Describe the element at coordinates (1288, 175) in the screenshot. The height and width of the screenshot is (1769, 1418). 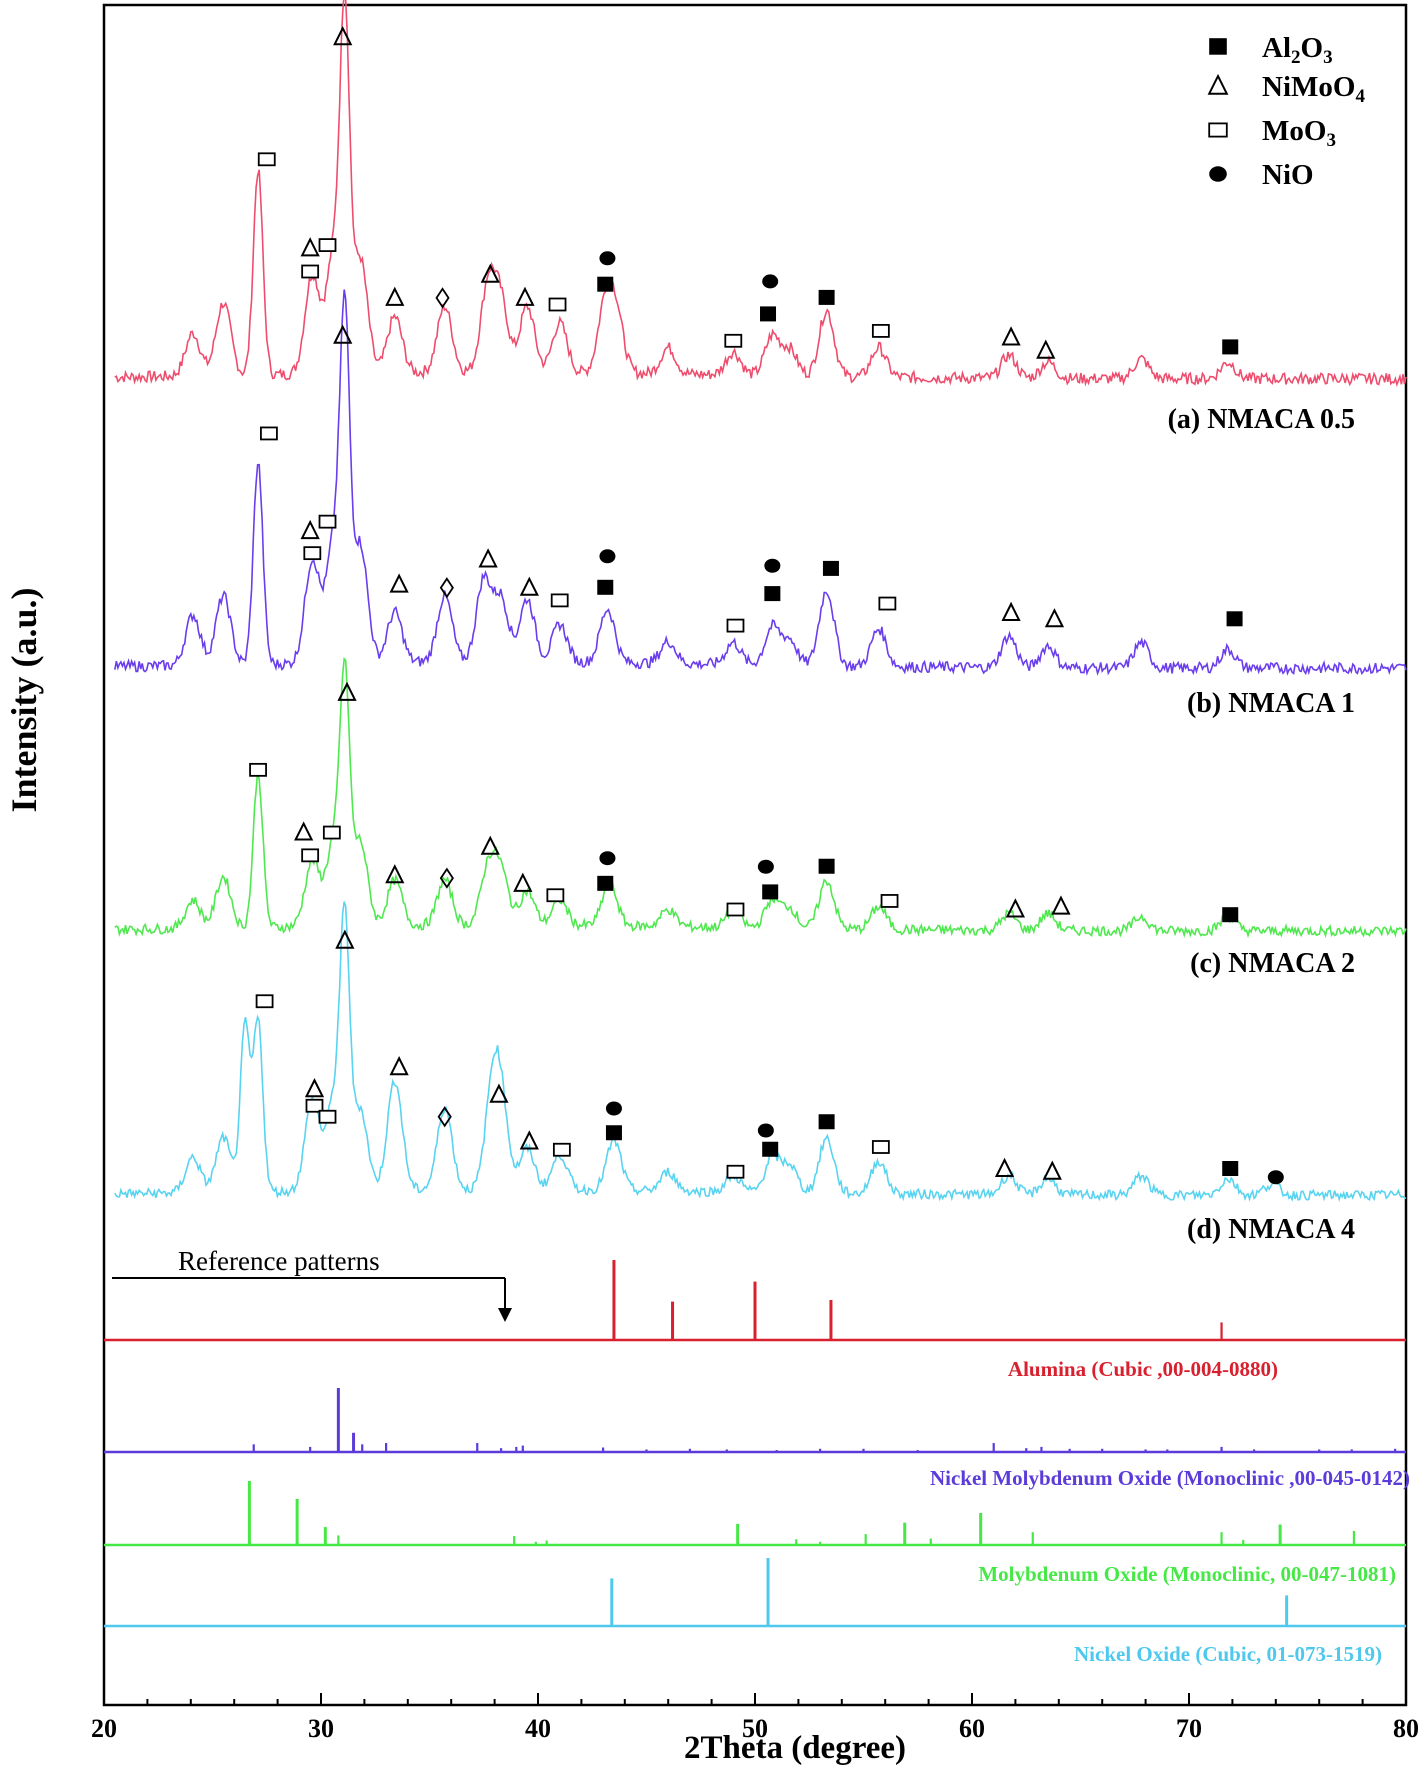
I see `legend-label-4: NiO` at that location.